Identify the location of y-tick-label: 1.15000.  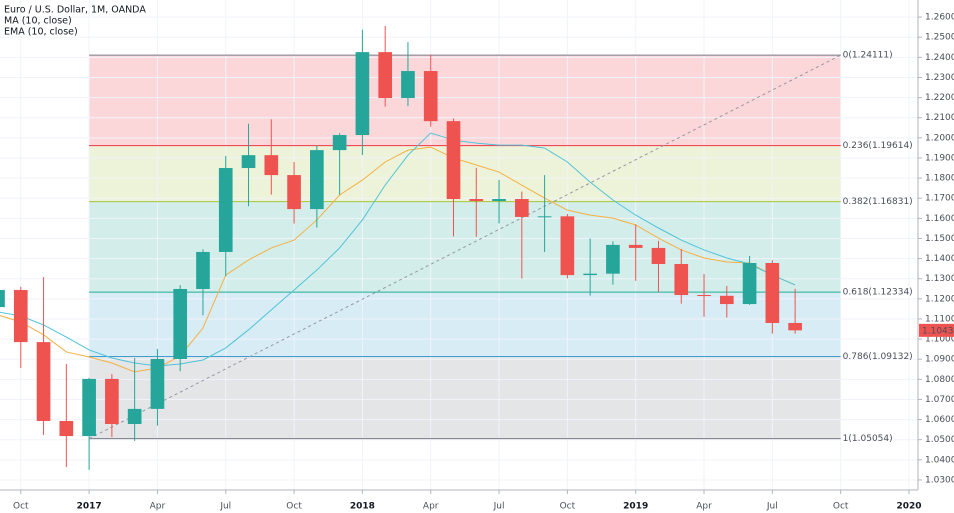
(939, 239).